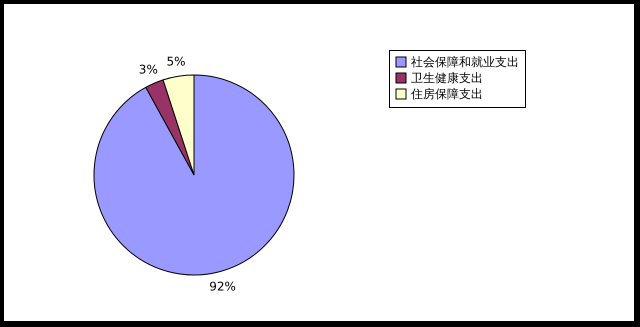 The height and width of the screenshot is (327, 640). What do you see at coordinates (176, 61) in the screenshot?
I see `data-label: 5%` at bounding box center [176, 61].